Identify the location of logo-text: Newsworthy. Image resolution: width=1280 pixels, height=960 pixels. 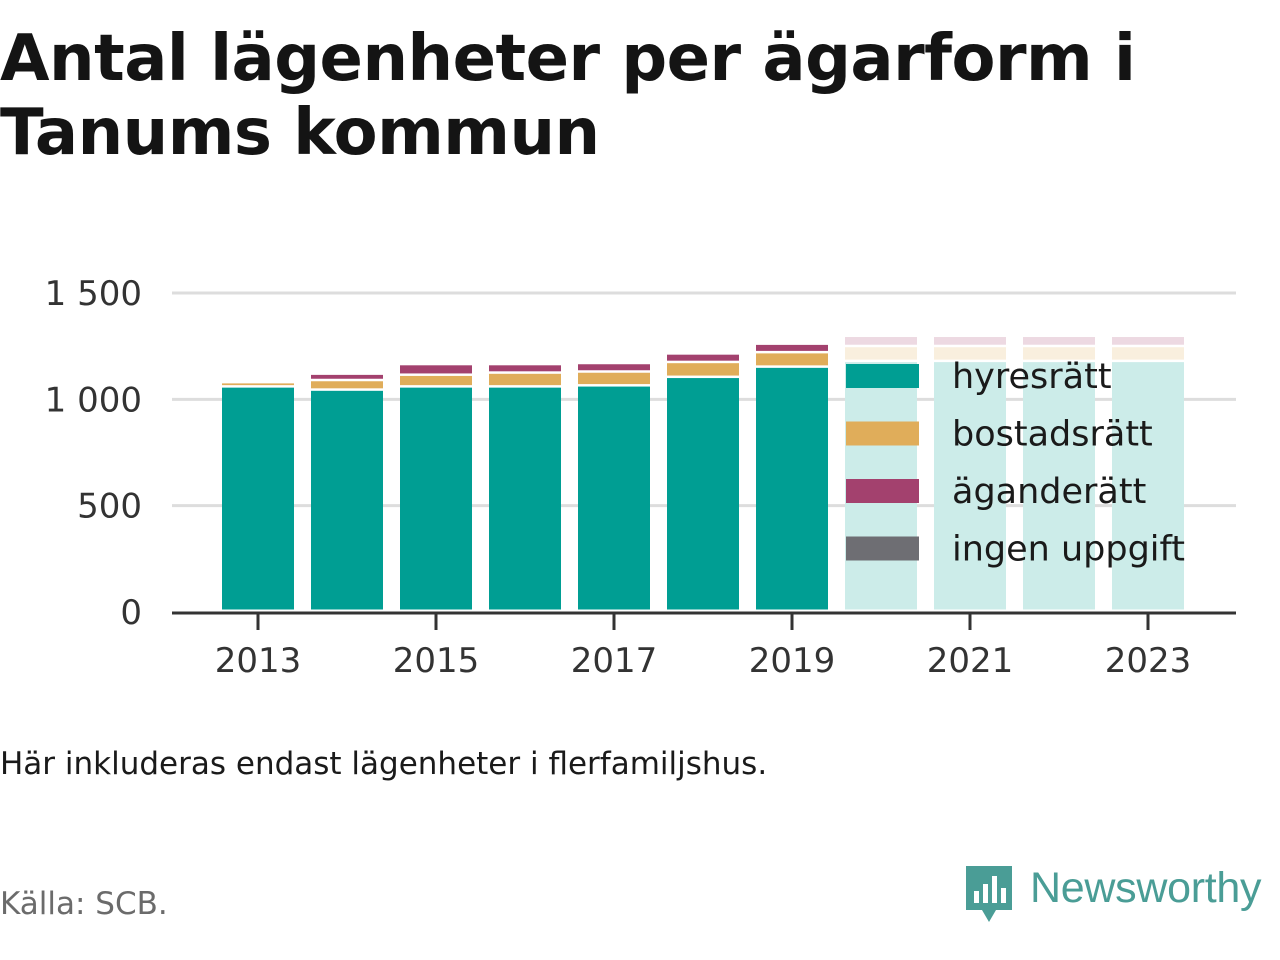
(1146, 888).